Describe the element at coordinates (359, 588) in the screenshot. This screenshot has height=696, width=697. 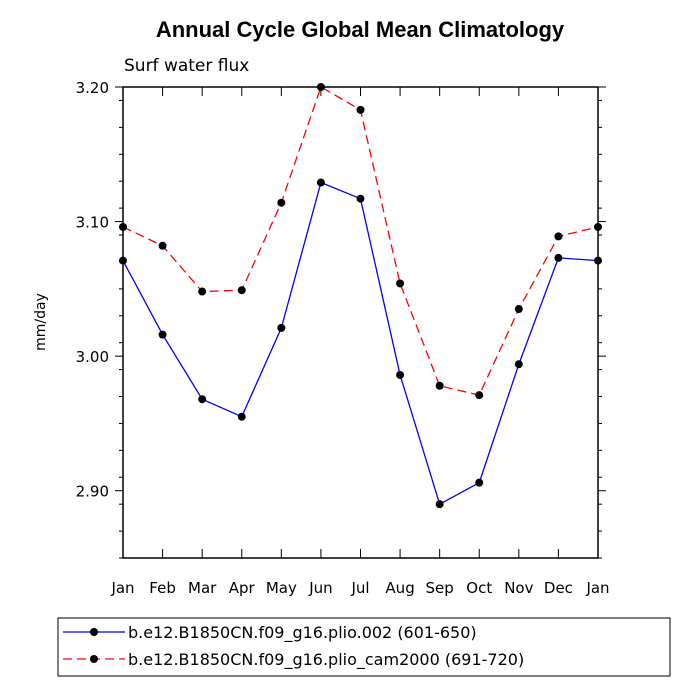
I see `x-tick-label: Jul` at that location.